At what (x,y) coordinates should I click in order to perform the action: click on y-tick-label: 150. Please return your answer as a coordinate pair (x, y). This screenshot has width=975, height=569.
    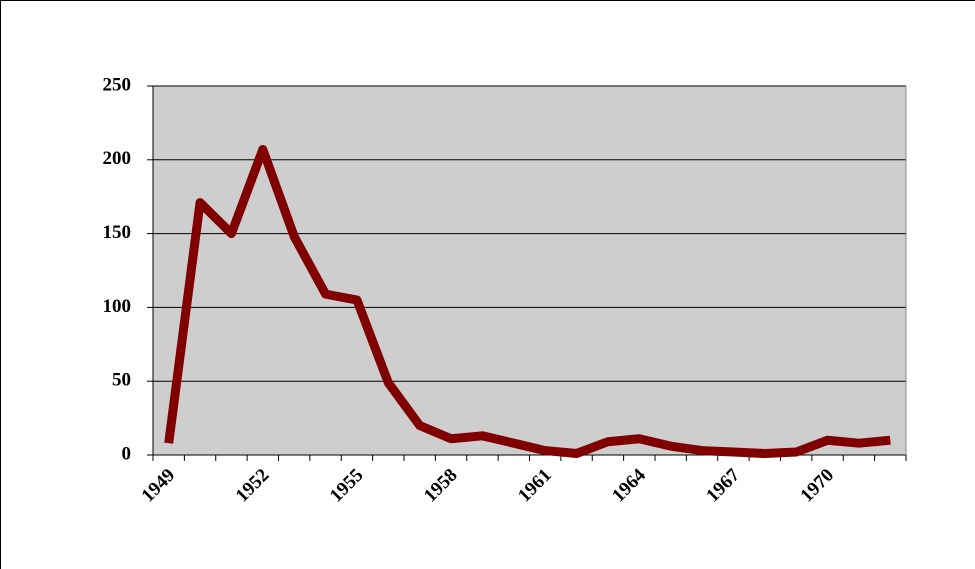
    Looking at the image, I should click on (117, 232).